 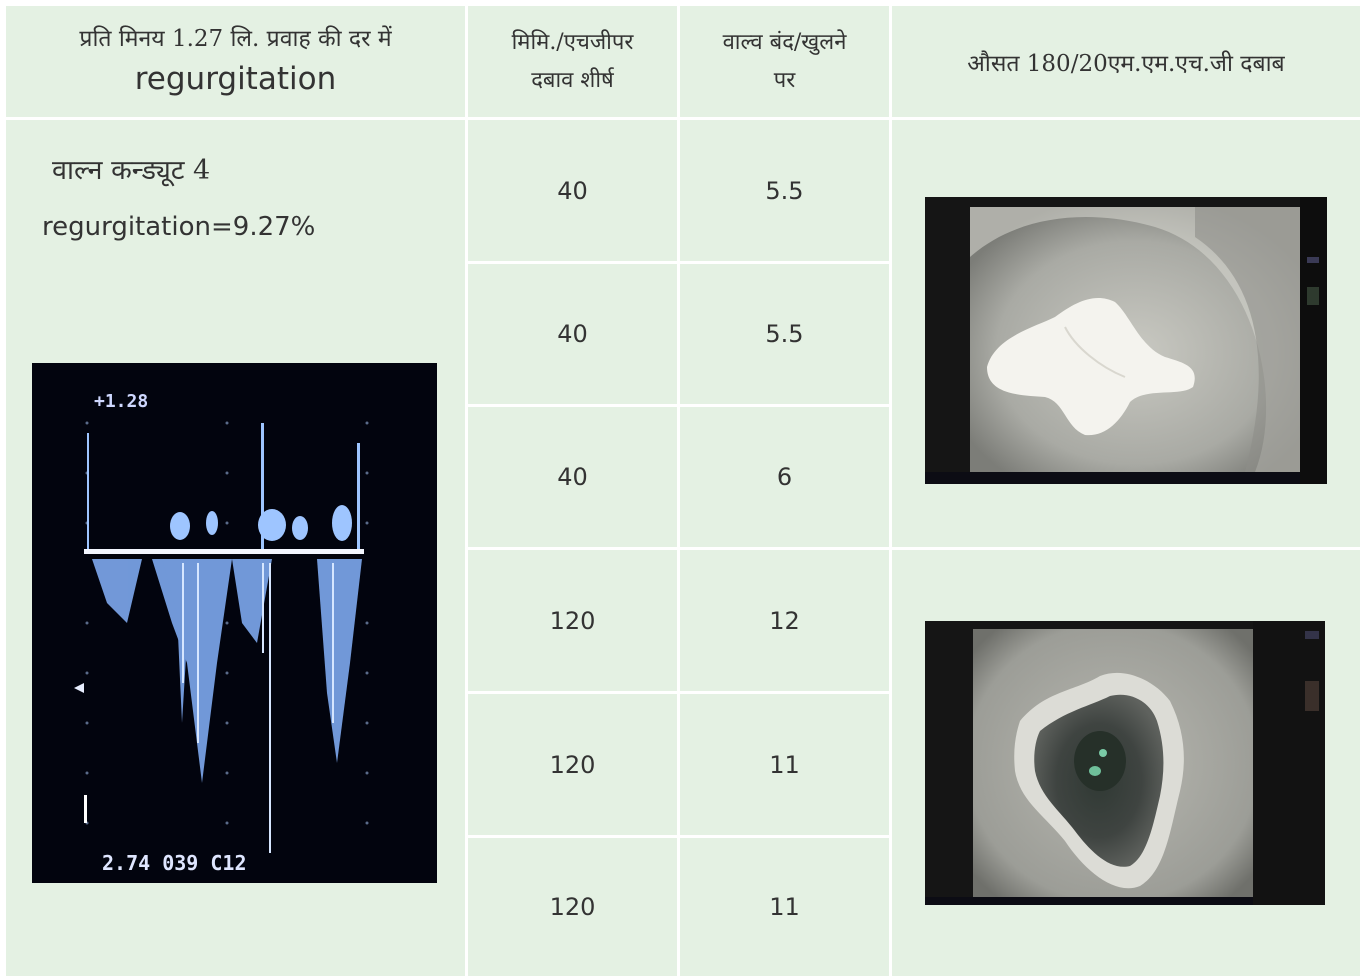 I want to click on cell-valve-1: 5.5, so click(x=784, y=190).